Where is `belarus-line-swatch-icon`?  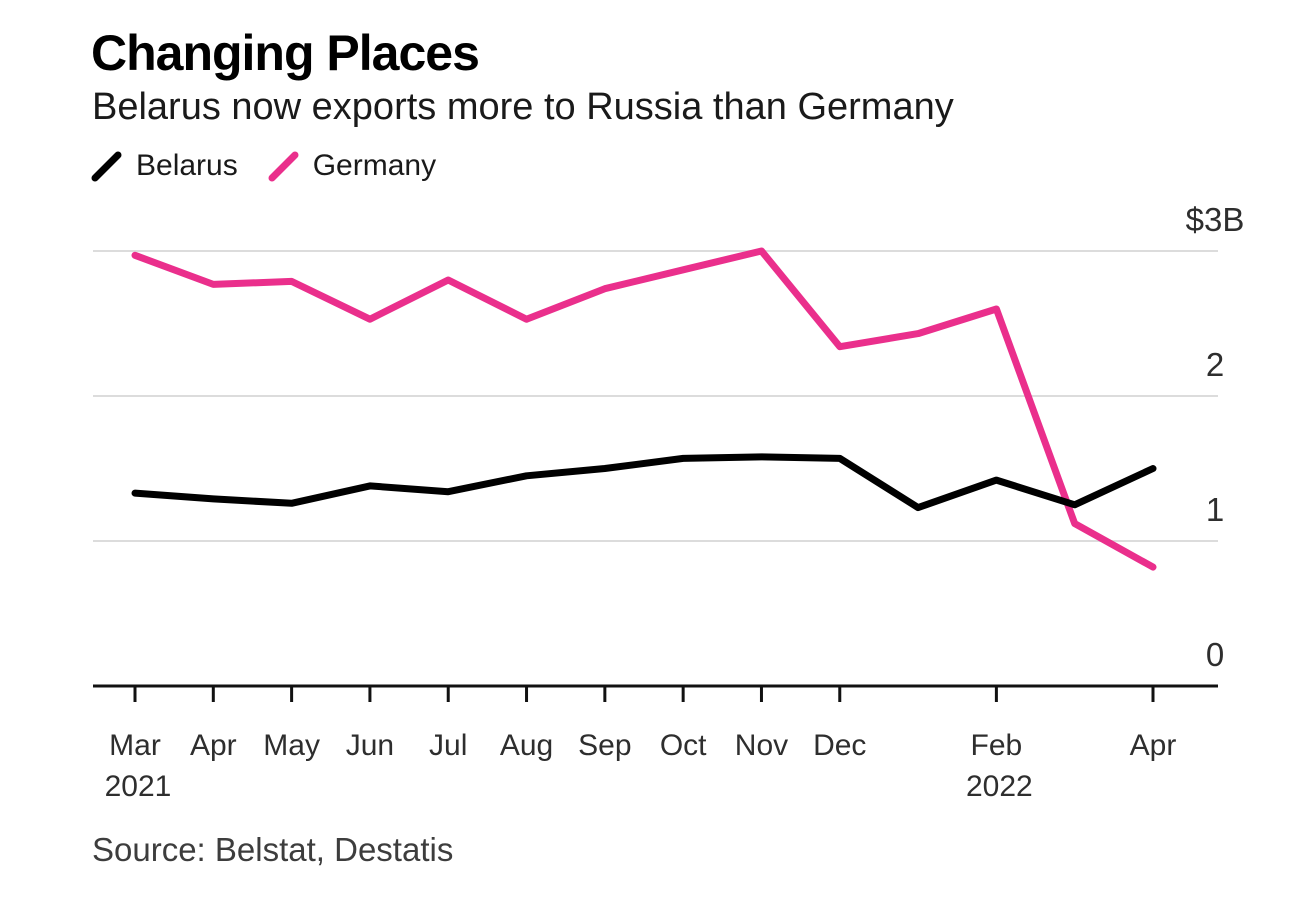 belarus-line-swatch-icon is located at coordinates (106, 166).